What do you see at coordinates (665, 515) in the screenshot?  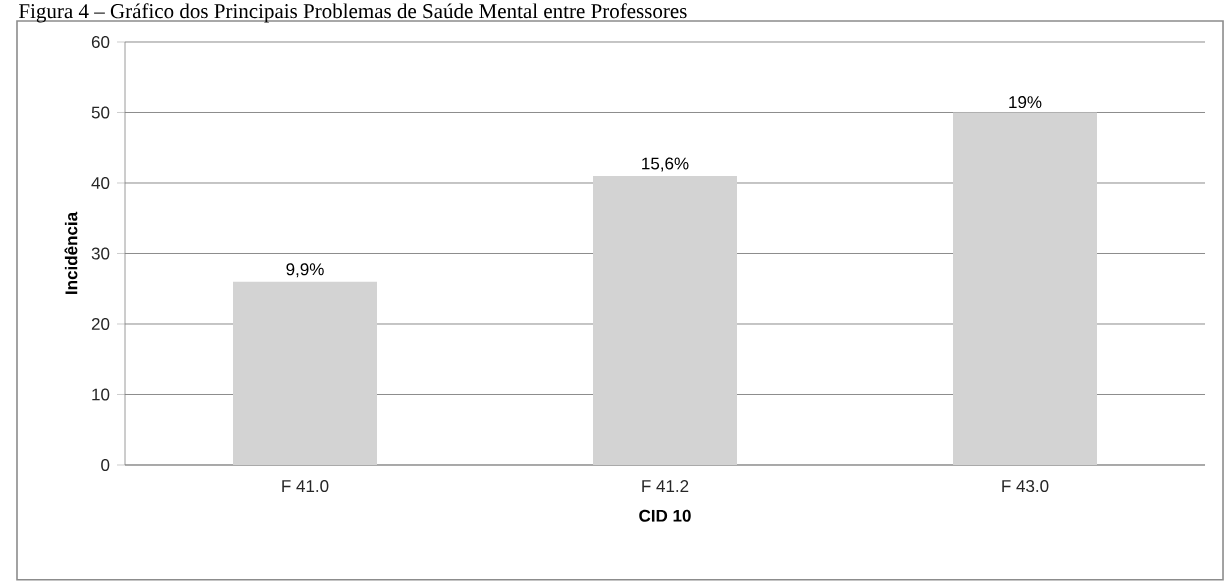 I see `x-axis-title: CID 10` at bounding box center [665, 515].